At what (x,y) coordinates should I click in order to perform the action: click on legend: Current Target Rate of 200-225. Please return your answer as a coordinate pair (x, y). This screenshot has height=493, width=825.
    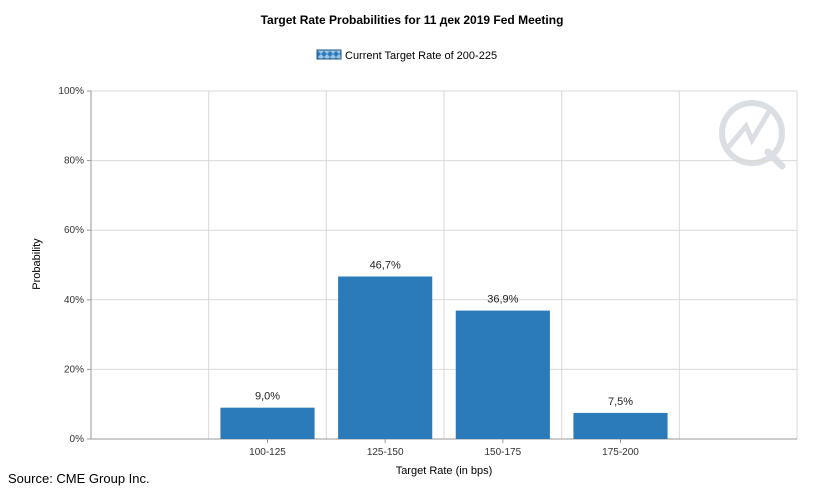
    Looking at the image, I should click on (406, 55).